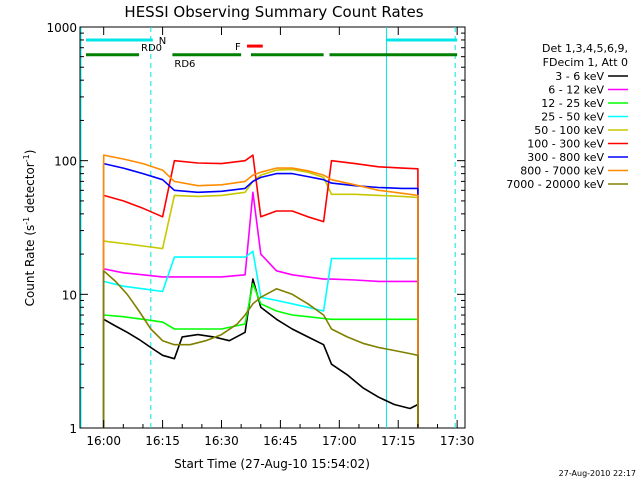 This screenshot has width=640, height=480. I want to click on legend-label-8: 7000 - 20000 keV, so click(555, 184).